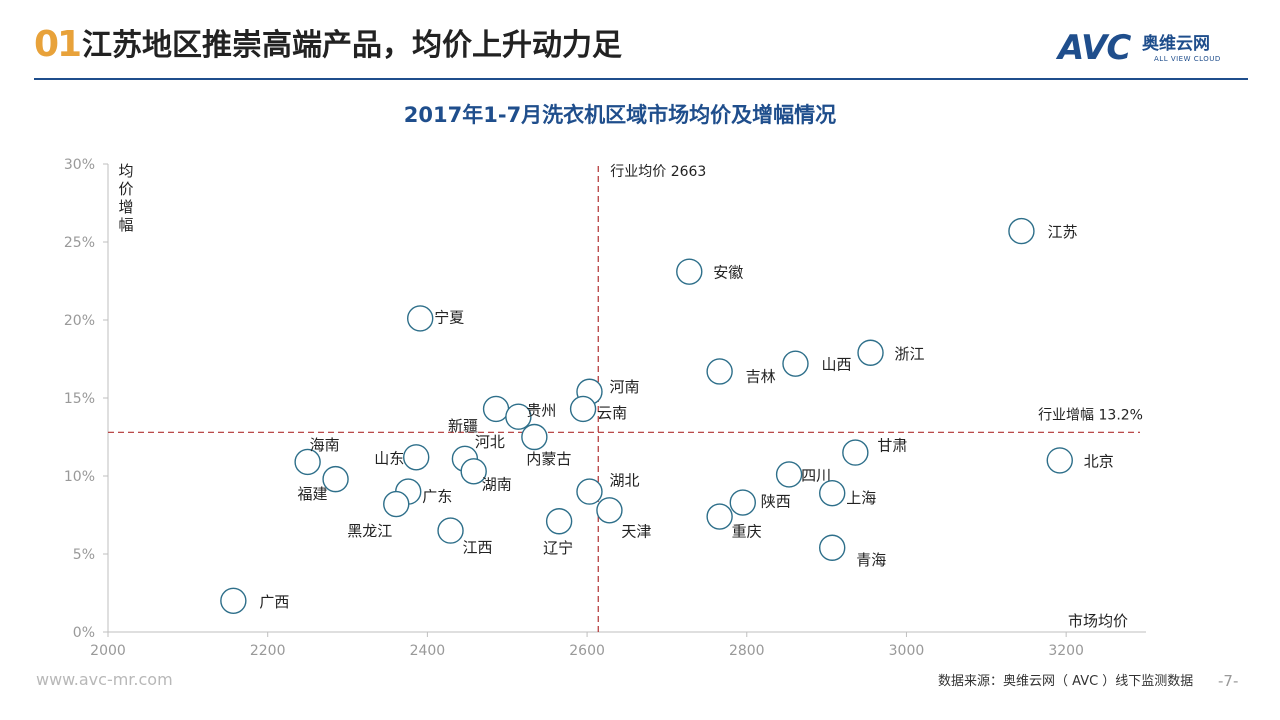  Describe the element at coordinates (325, 445) in the screenshot. I see `point-label: 海南` at that location.